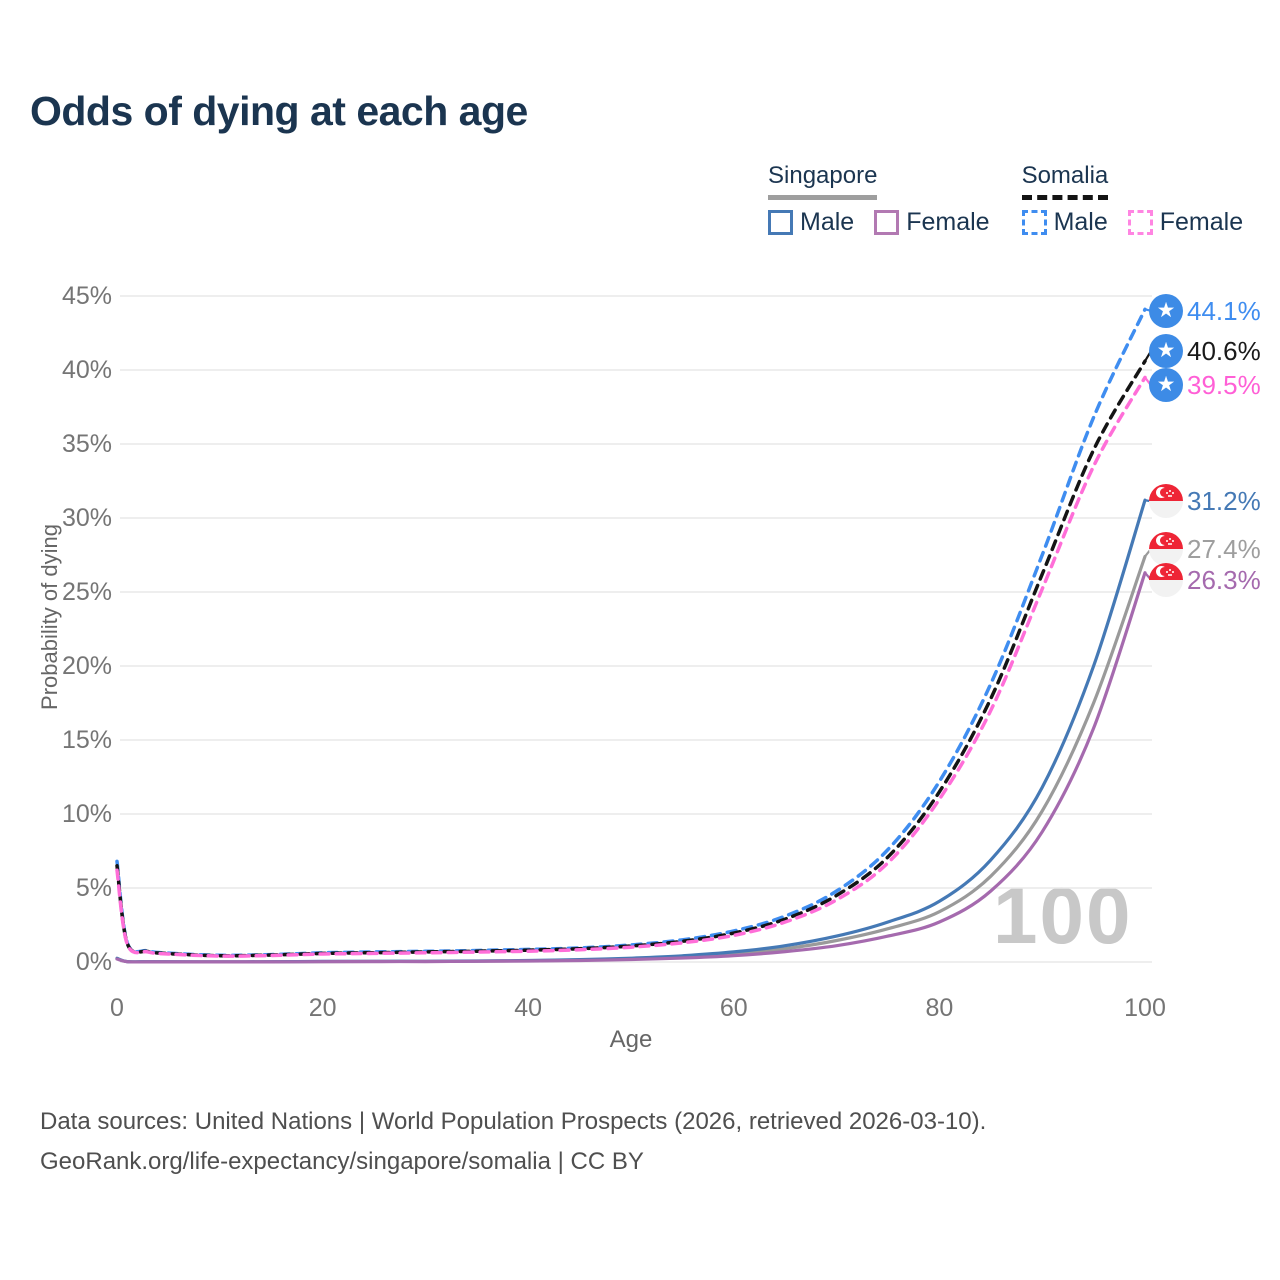  What do you see at coordinates (780, 222) in the screenshot?
I see `legend-swatch-singapore-male` at bounding box center [780, 222].